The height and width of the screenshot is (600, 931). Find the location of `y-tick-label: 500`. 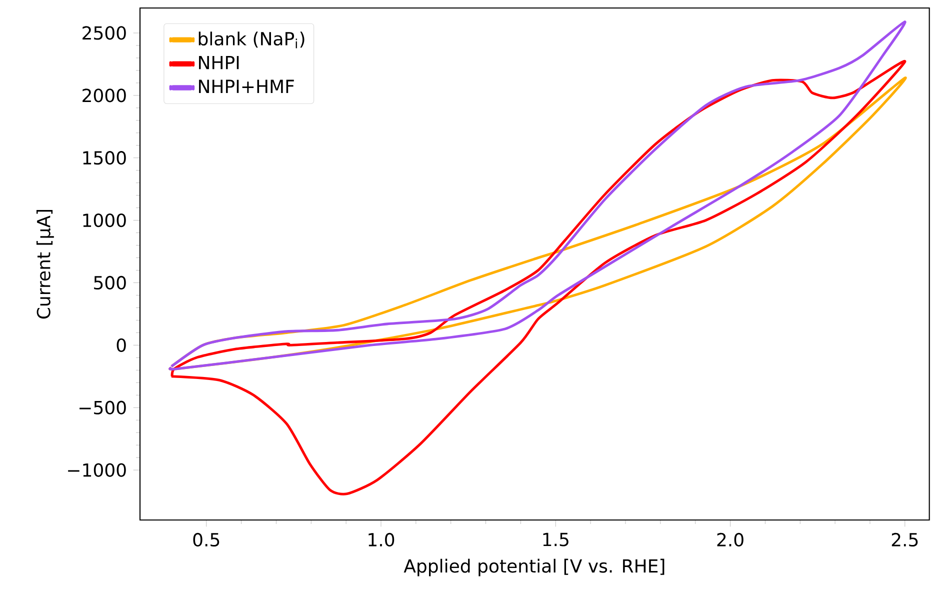

y-tick-label: 500 is located at coordinates (110, 283).